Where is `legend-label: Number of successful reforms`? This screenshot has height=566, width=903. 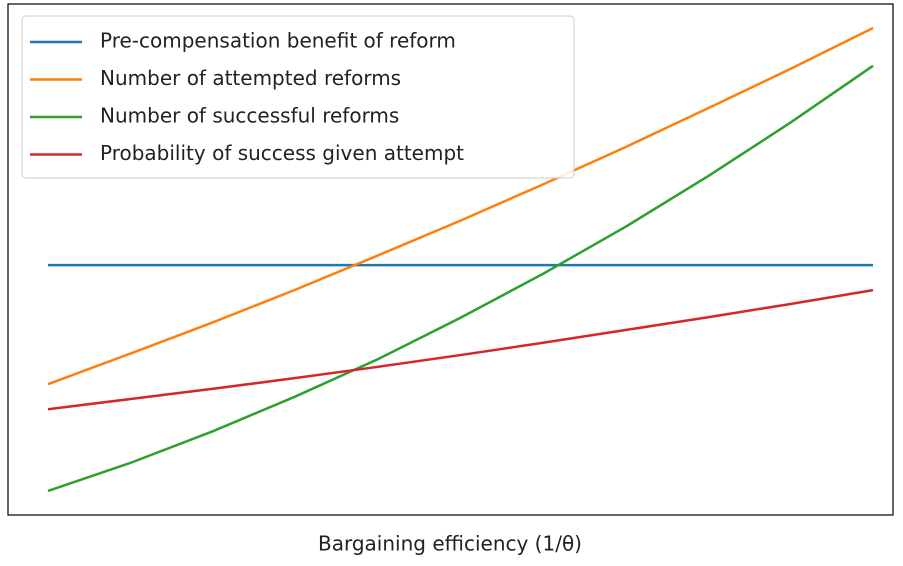 legend-label: Number of successful reforms is located at coordinates (249, 116).